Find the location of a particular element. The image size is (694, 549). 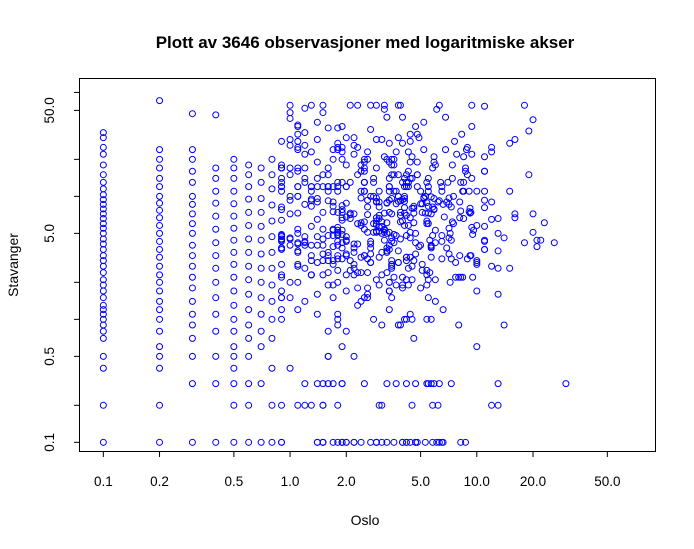

y-tick-label: 0.5 is located at coordinates (49, 356).